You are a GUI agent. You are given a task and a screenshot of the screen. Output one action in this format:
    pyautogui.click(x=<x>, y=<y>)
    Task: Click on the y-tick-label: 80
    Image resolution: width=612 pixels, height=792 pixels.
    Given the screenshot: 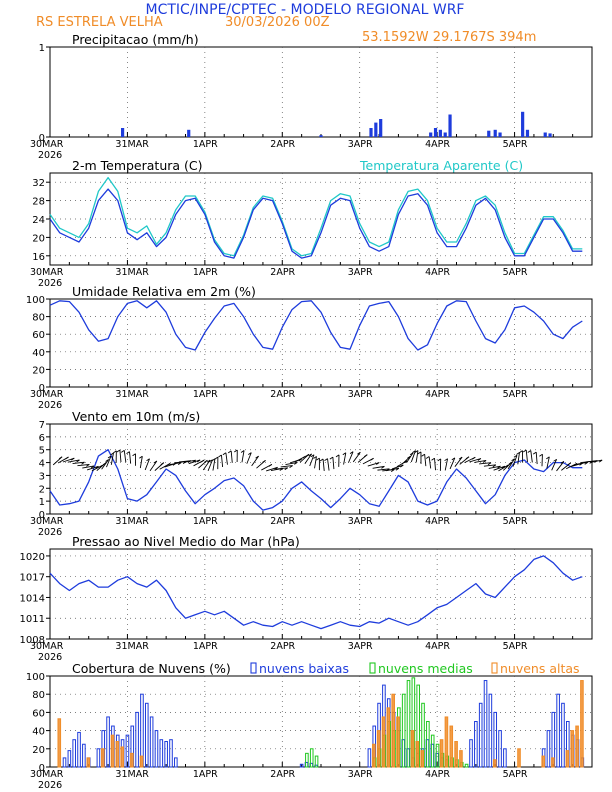 What is the action you would take?
    pyautogui.click(x=38, y=695)
    